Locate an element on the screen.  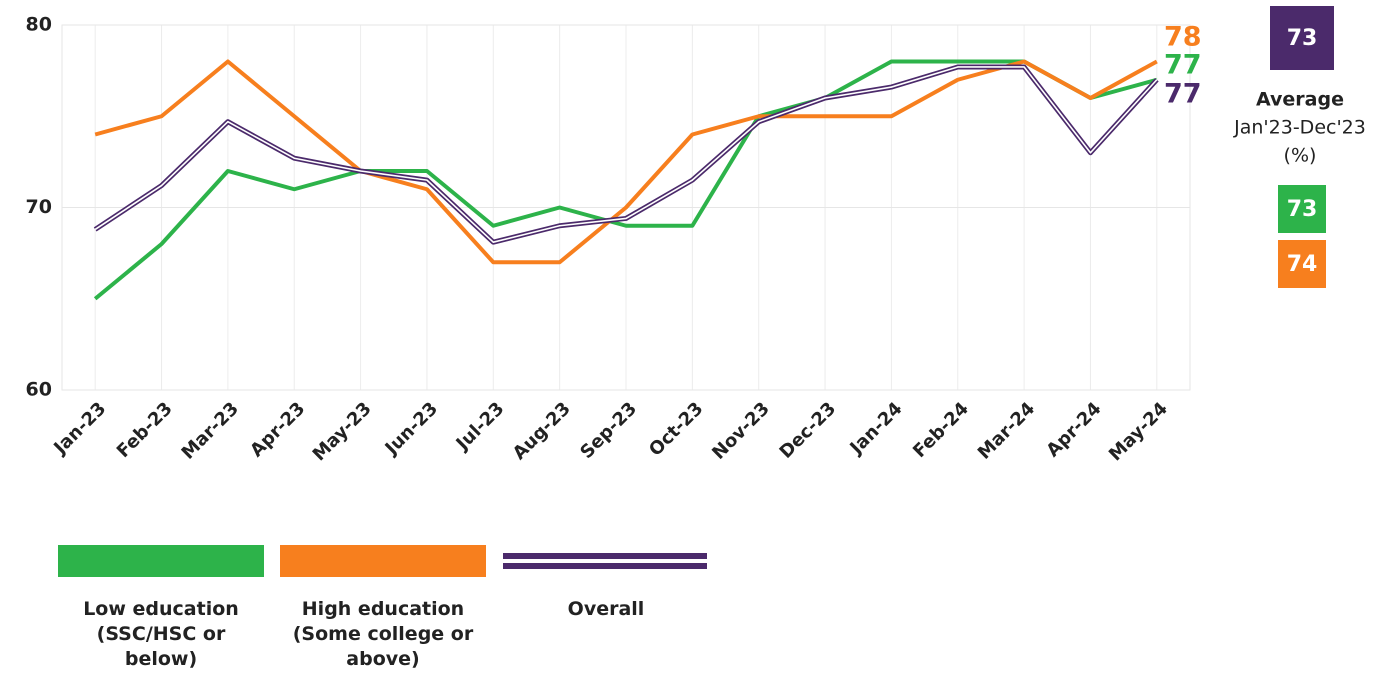
x-tick-label: Feb-23 is located at coordinates (145, 430).